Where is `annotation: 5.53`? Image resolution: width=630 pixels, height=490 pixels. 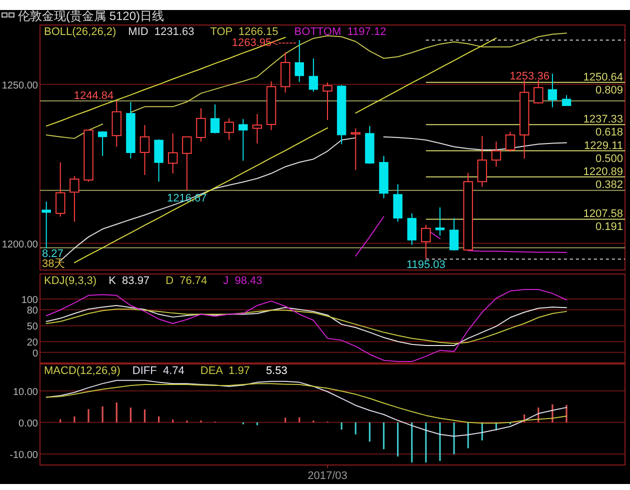
annotation: 5.53 is located at coordinates (277, 371).